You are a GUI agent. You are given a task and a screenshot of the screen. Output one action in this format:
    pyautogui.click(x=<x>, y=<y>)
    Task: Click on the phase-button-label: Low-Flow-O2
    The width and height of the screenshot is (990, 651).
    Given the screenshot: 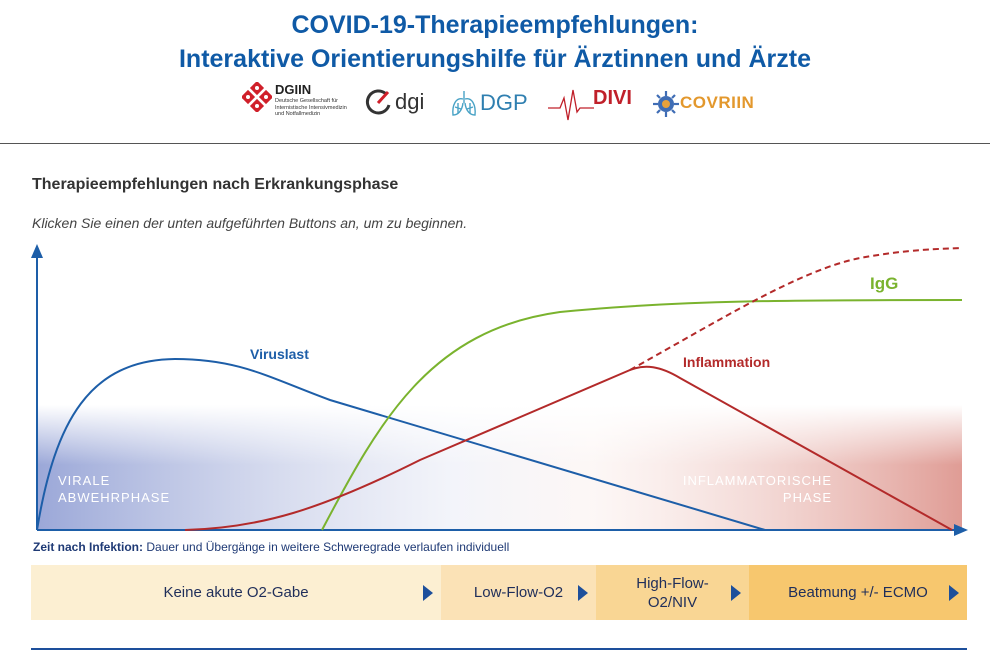 What is the action you would take?
    pyautogui.click(x=518, y=592)
    